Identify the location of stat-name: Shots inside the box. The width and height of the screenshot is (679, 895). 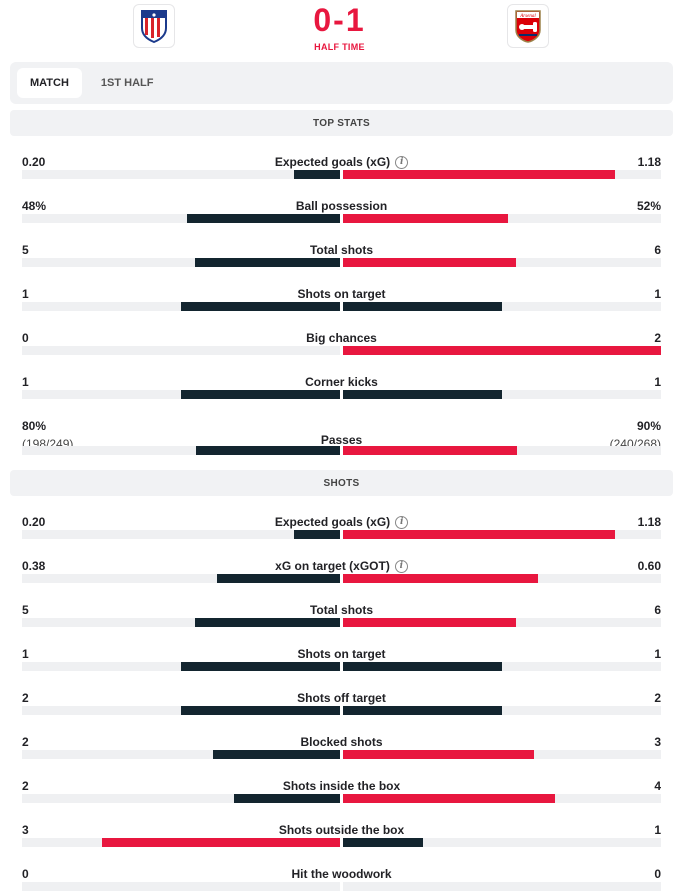
(341, 786).